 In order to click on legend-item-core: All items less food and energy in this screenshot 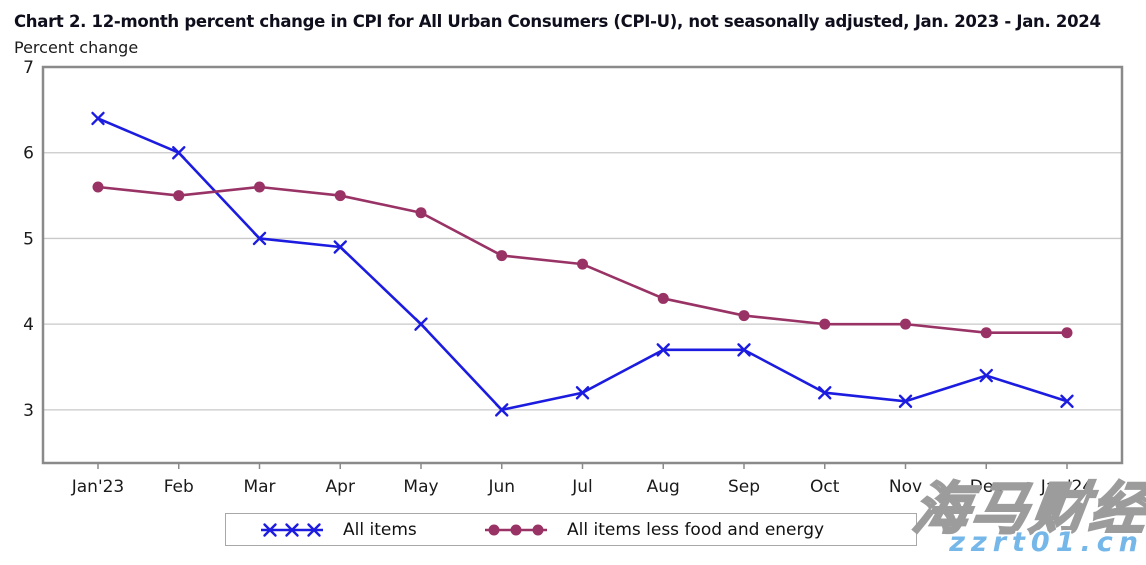, I will do `click(653, 529)`.